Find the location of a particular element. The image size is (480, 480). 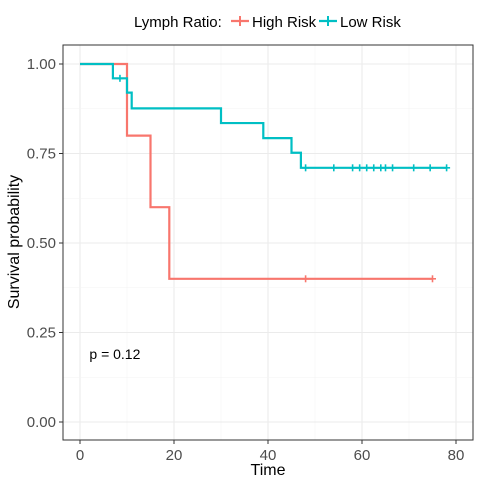

y-tick-label: 0.50 is located at coordinates (41, 243).